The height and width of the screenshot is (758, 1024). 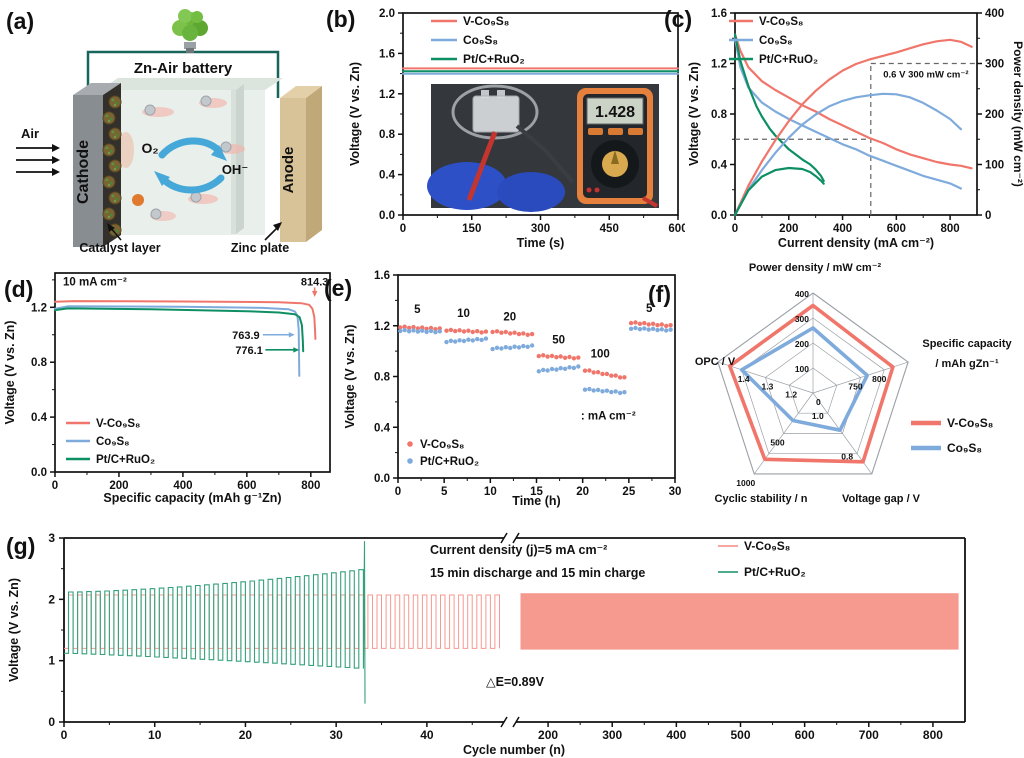 I want to click on radar-tick-label: 300, so click(x=802, y=319).